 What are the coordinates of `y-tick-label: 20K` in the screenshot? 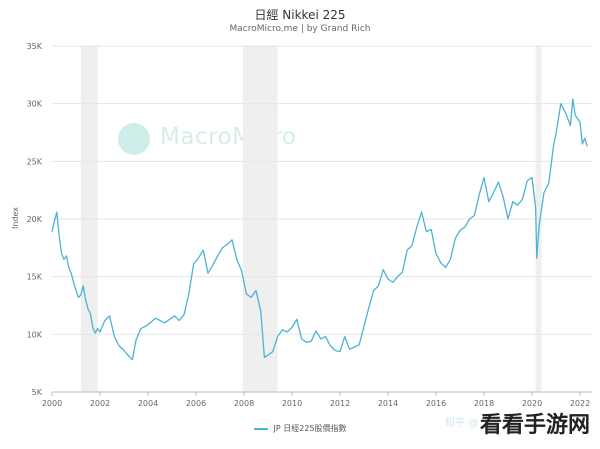 It's located at (35, 219).